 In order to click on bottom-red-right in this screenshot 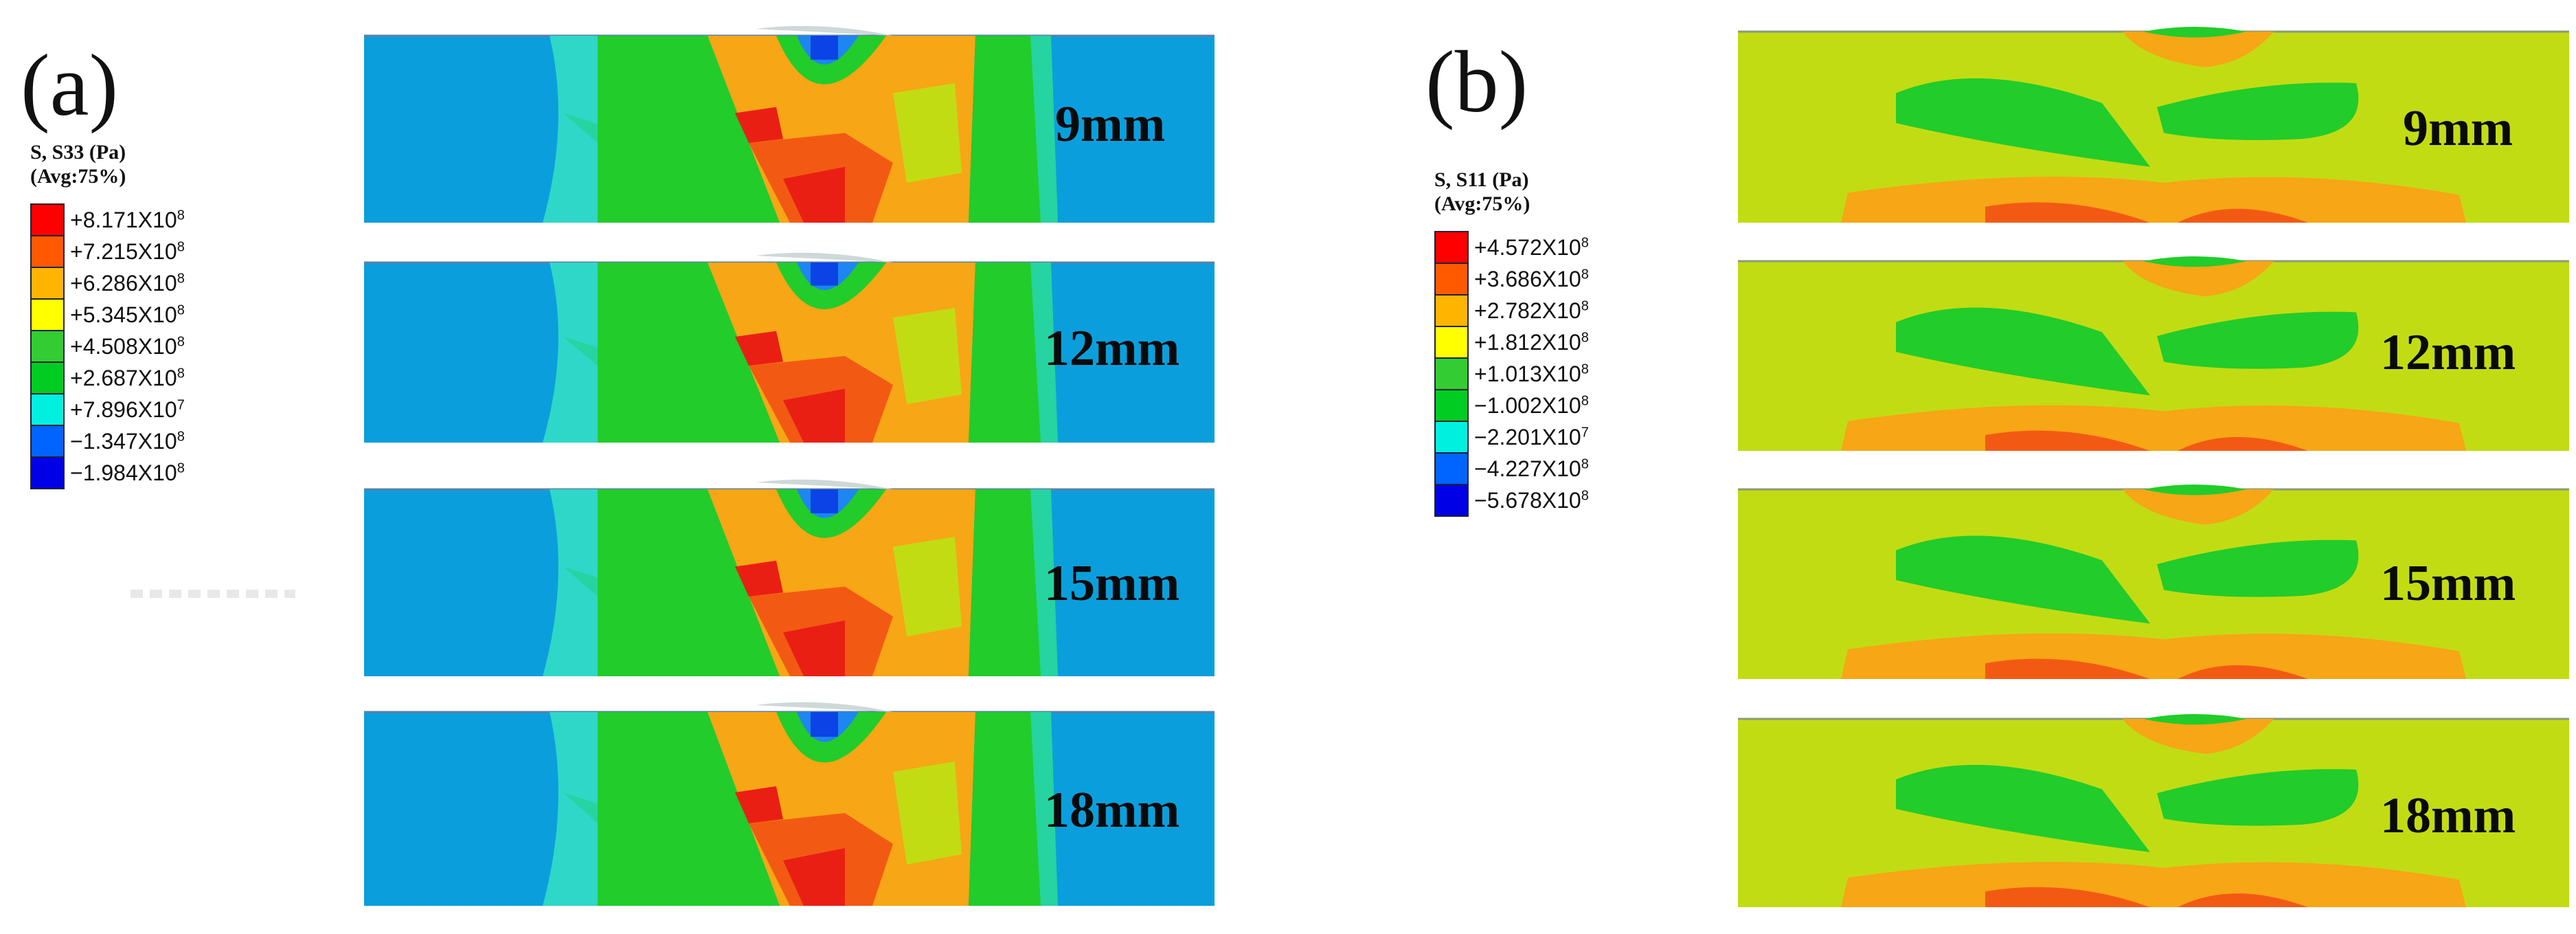, I will do `click(2243, 216)`.